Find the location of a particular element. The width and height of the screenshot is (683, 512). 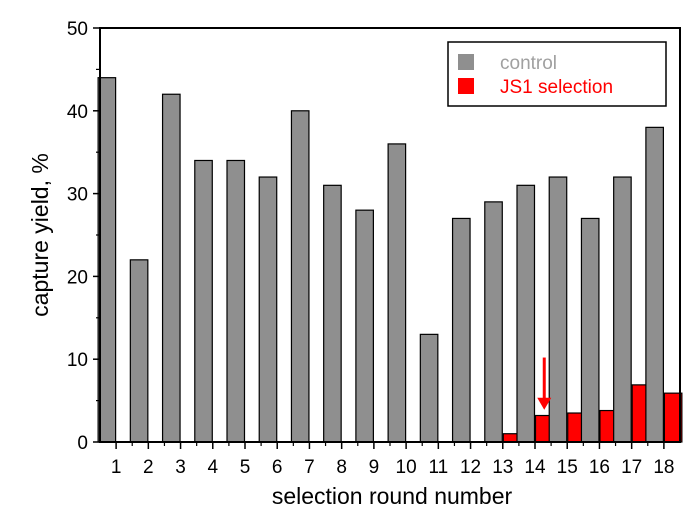

x-tick-label-3: 3 is located at coordinates (180, 467).